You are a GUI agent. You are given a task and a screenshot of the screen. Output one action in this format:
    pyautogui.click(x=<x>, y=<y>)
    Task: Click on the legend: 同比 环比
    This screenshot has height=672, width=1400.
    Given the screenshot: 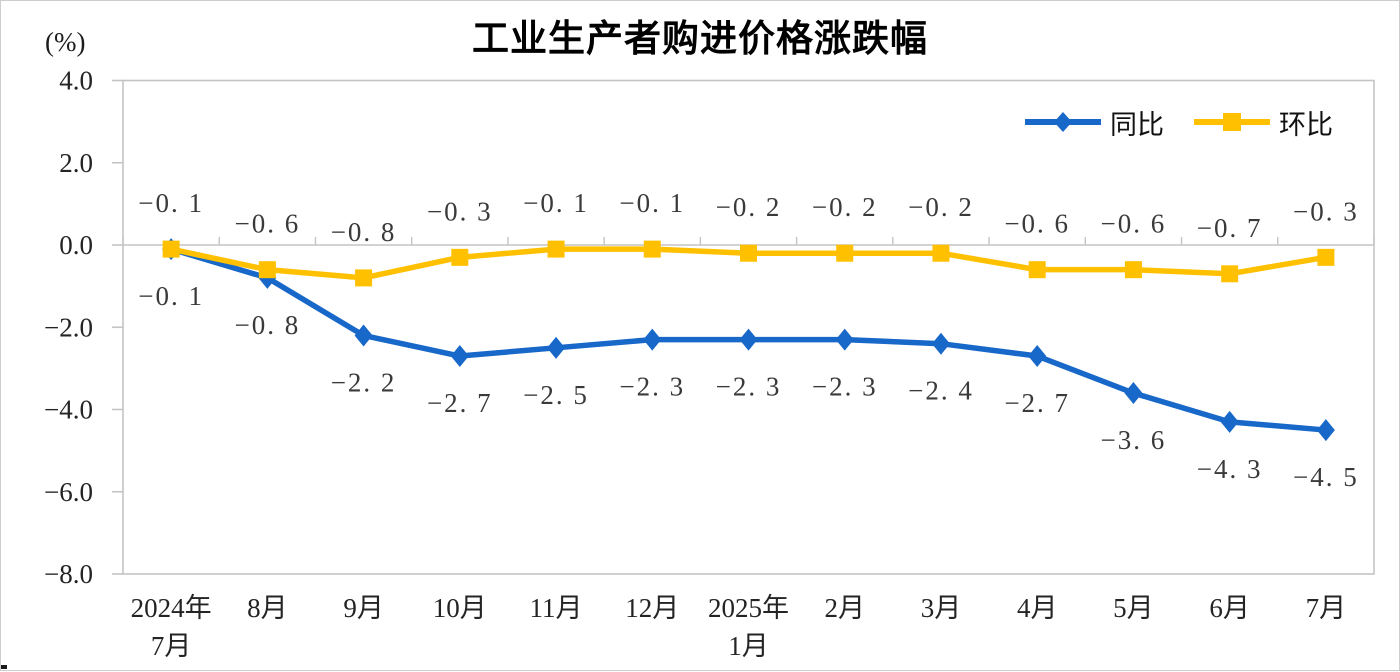 What is the action you would take?
    pyautogui.click(x=1178, y=122)
    